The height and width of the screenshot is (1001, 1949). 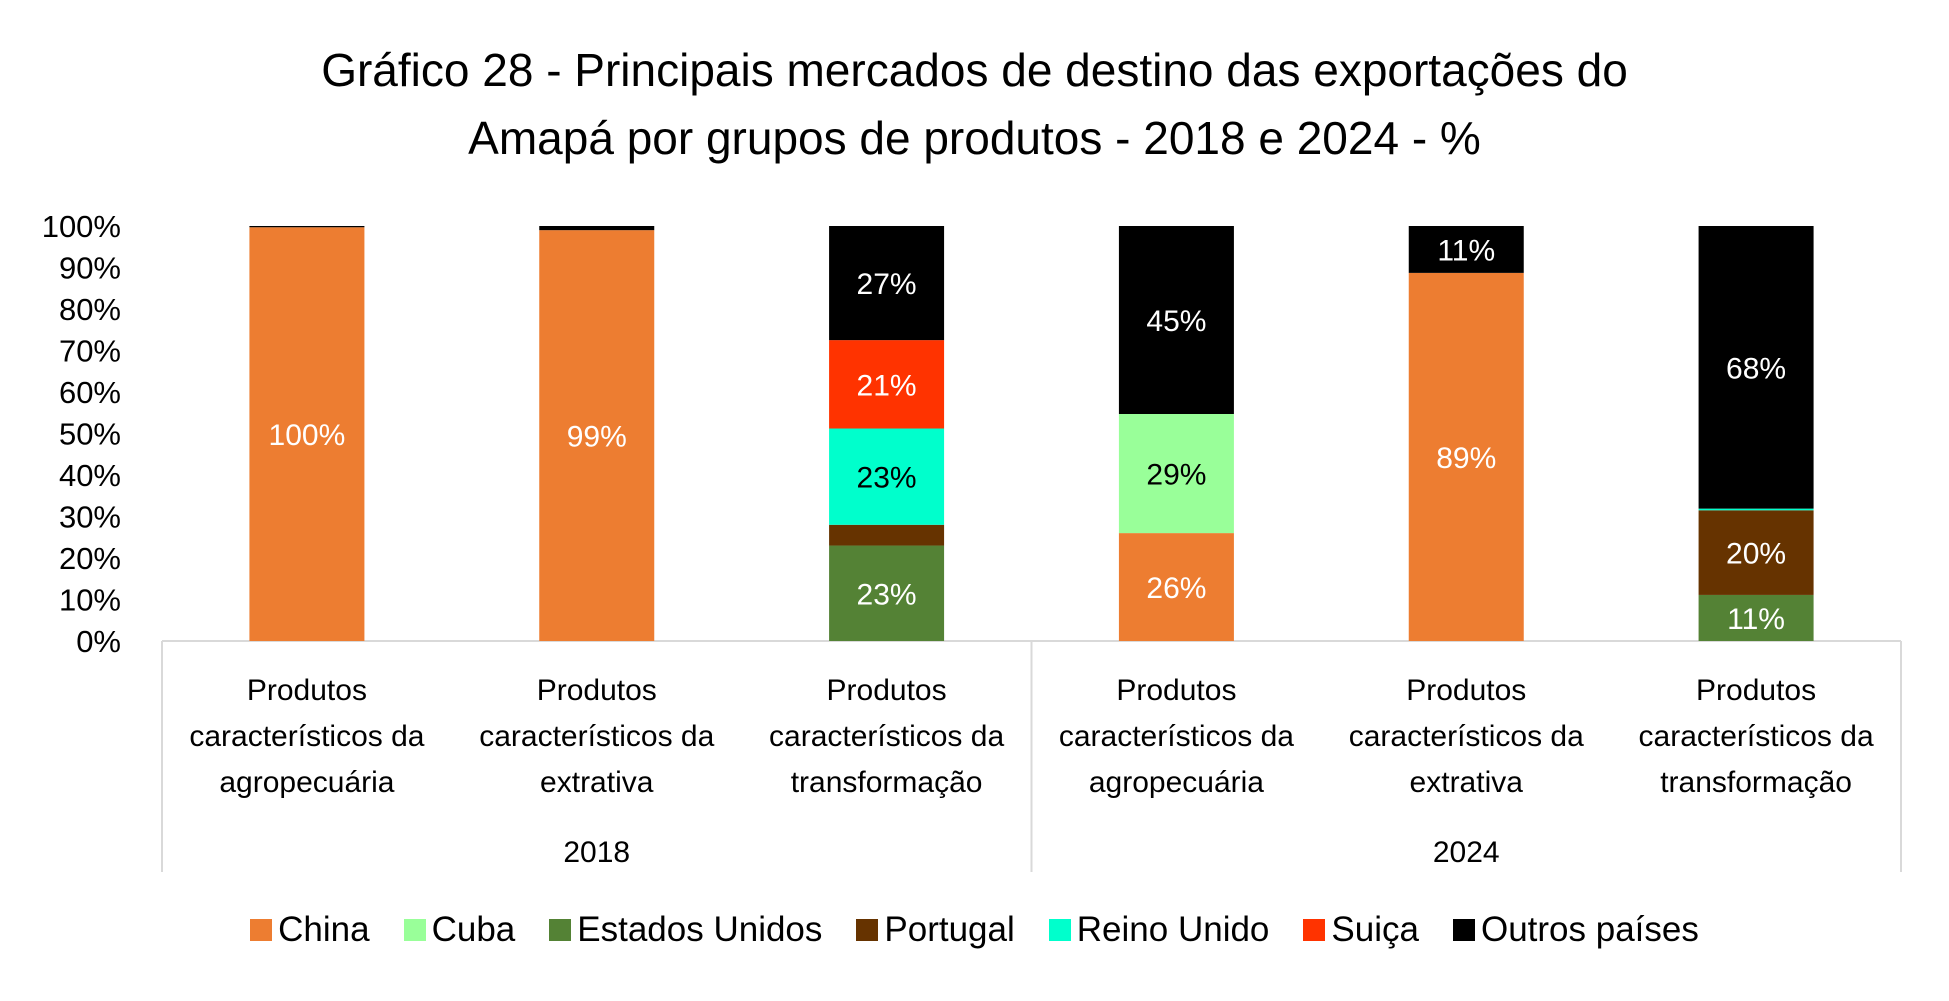 What do you see at coordinates (90, 434) in the screenshot?
I see `y-tick-label: 50%` at bounding box center [90, 434].